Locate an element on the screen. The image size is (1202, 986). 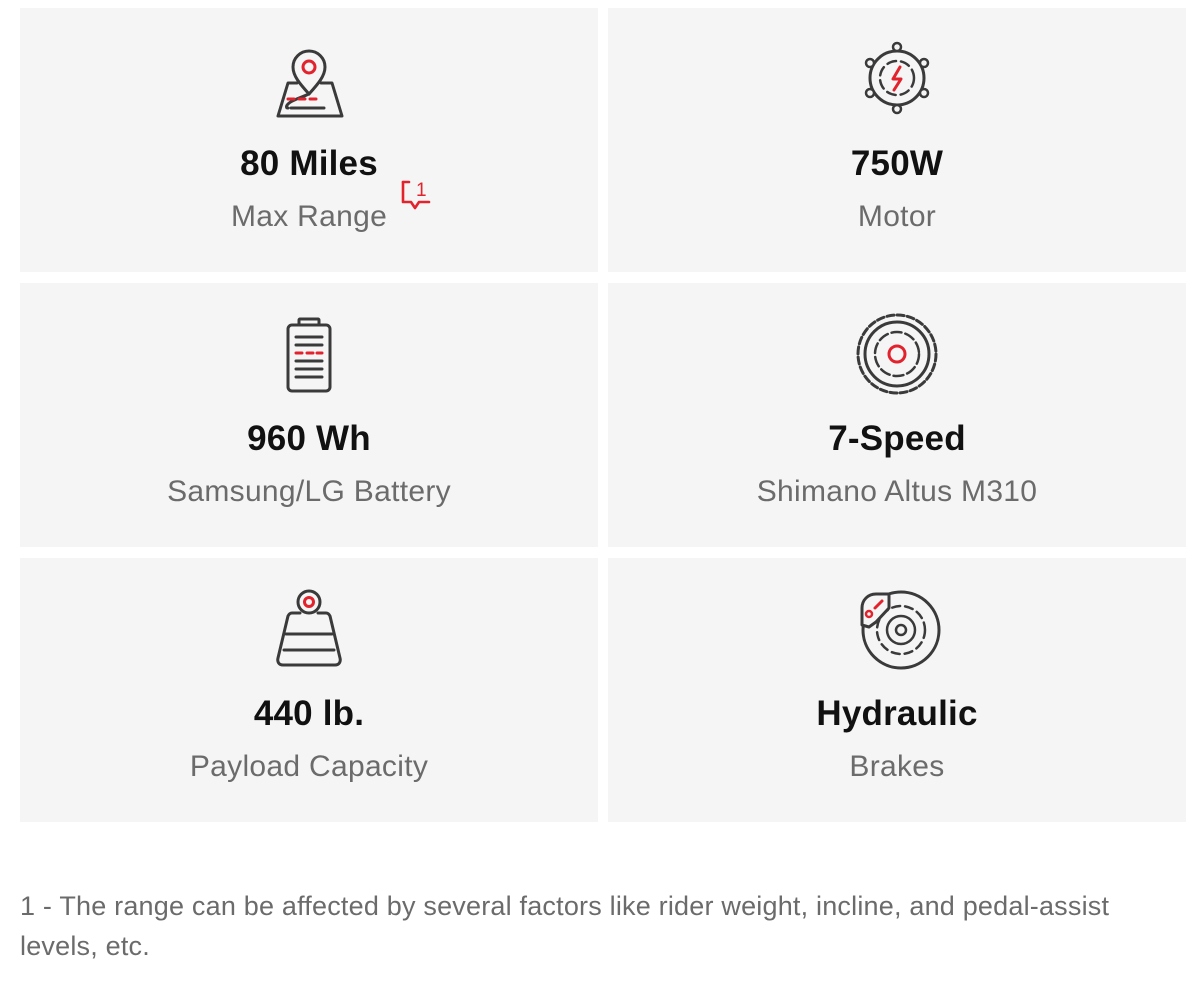
spec-value: 750W is located at coordinates (897, 163).